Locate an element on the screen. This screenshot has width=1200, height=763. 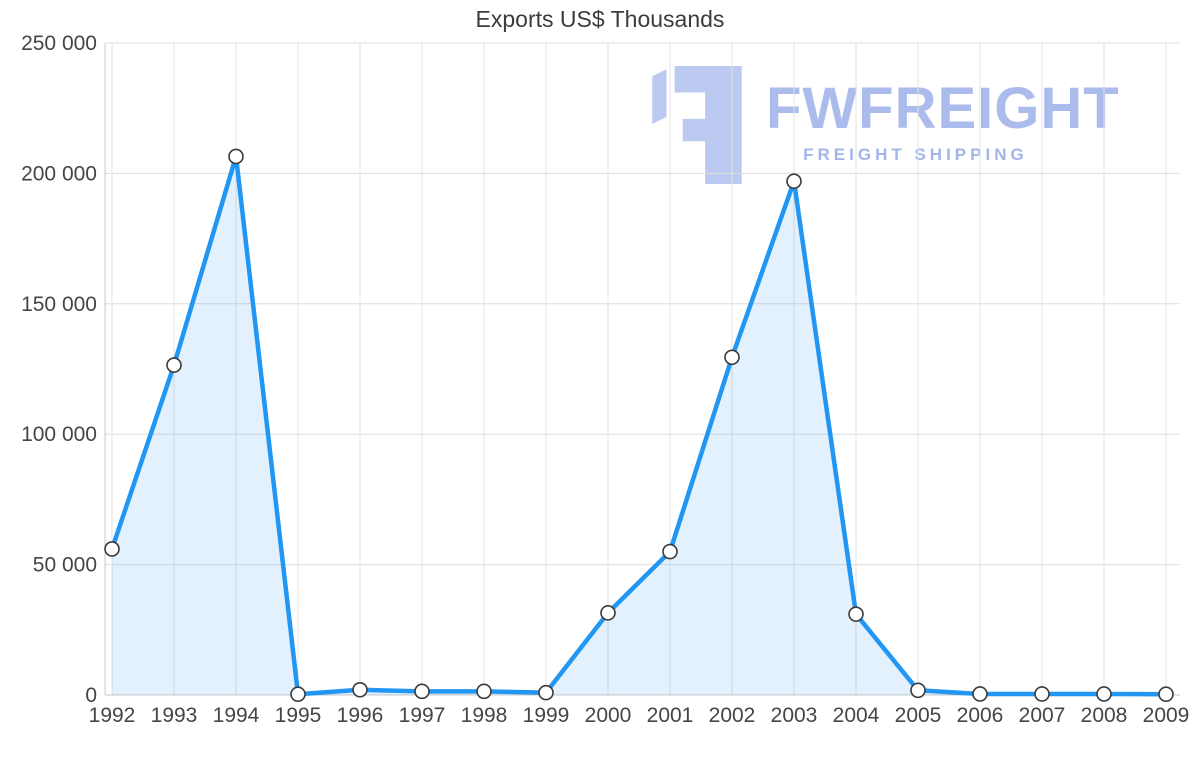
y-tick-label: 0 is located at coordinates (91, 695).